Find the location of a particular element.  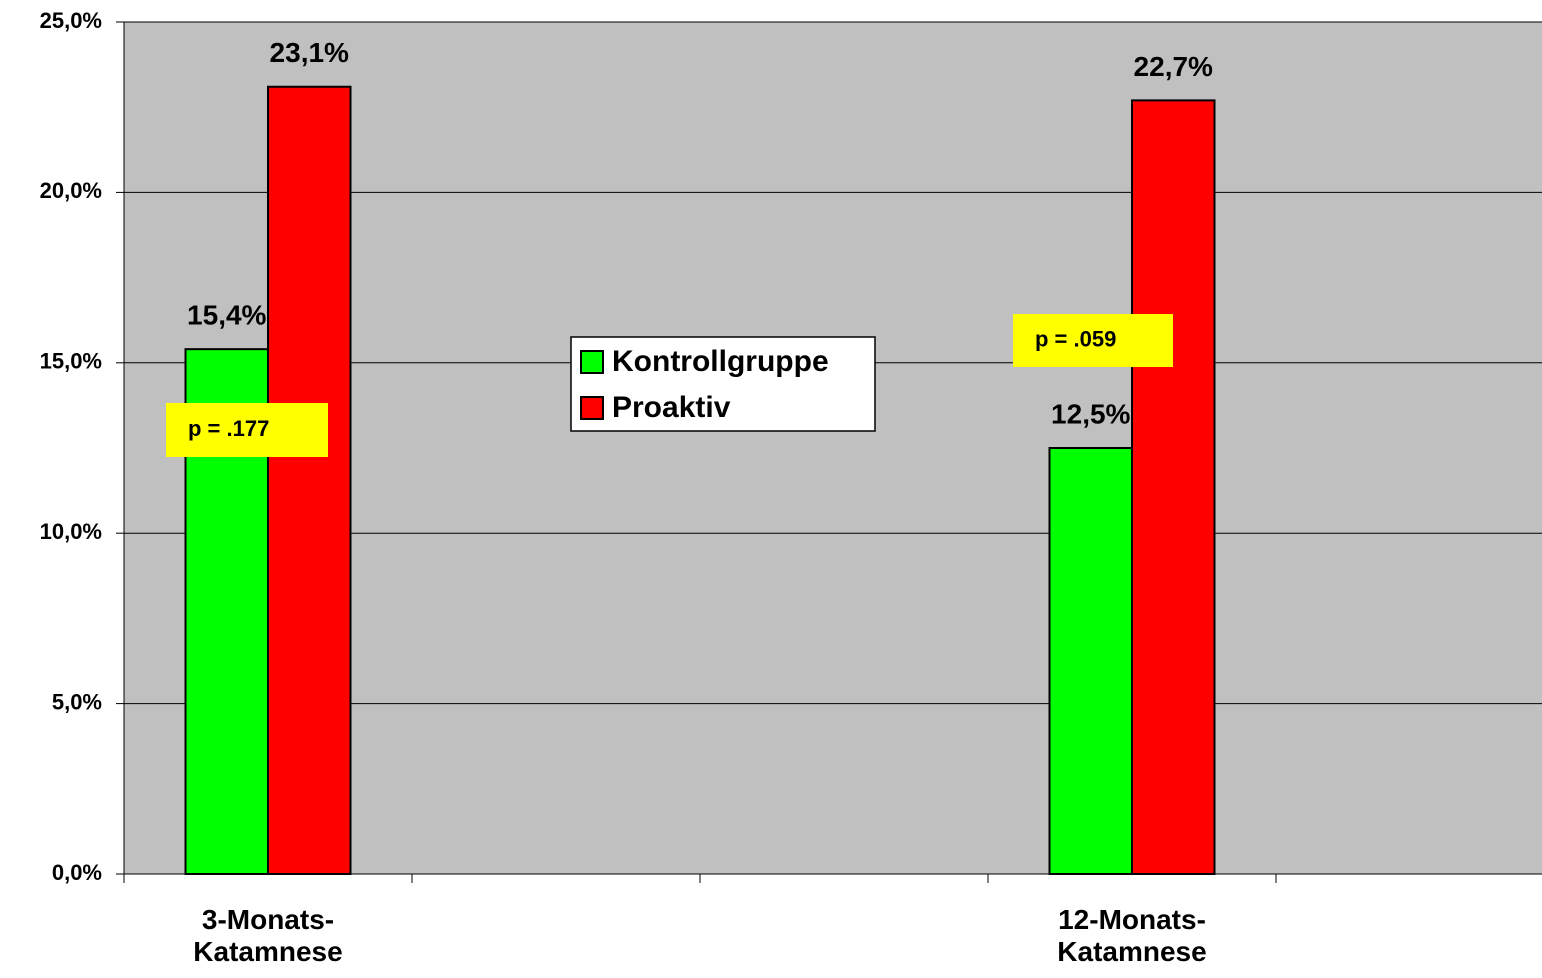

value-label: 15,4% is located at coordinates (226, 315).